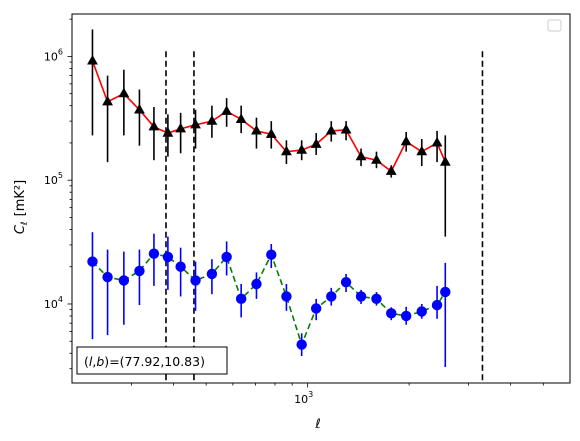  I want to click on y-tick-label: 10⁶, so click(53, 55).